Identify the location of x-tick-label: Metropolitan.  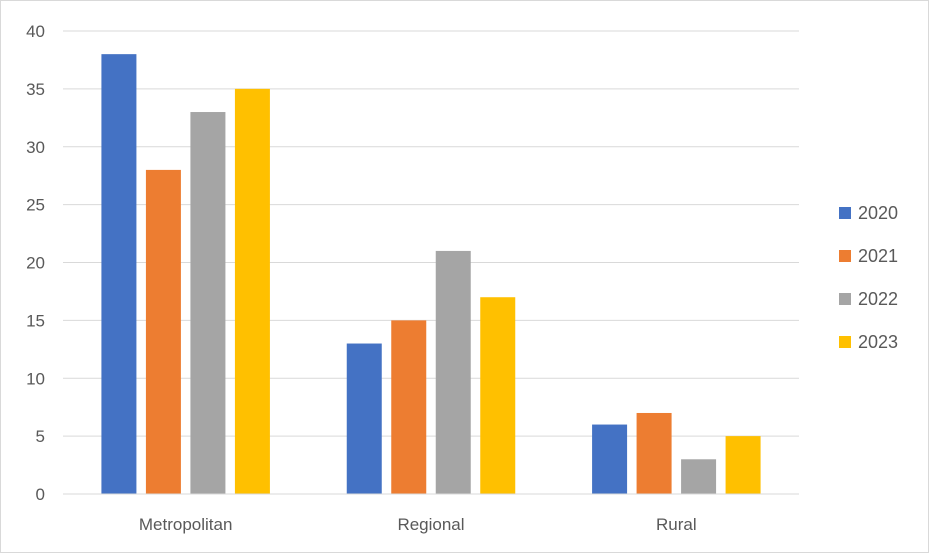
(186, 524).